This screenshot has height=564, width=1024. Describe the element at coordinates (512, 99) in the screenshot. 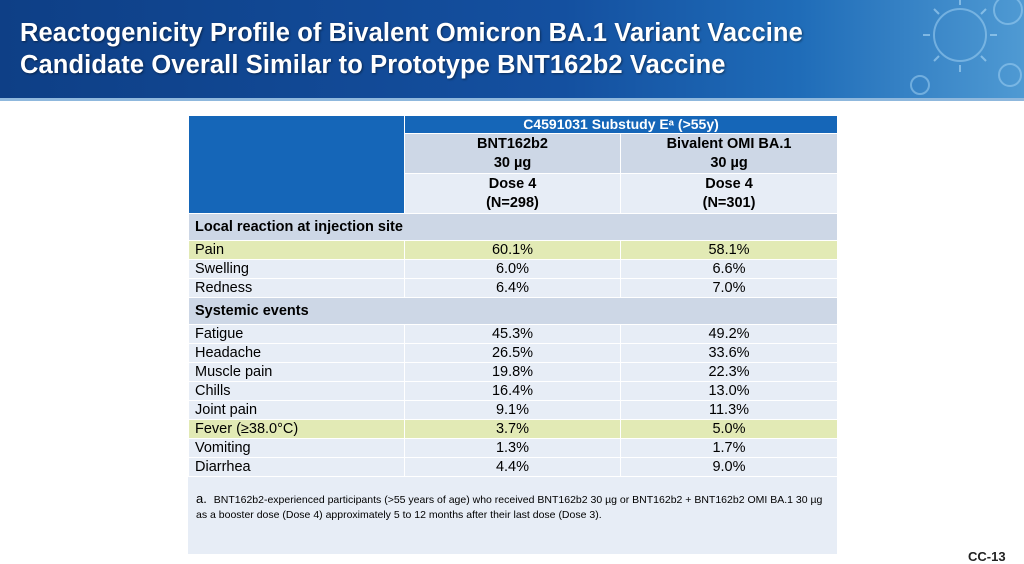

I see `banner-divider` at that location.